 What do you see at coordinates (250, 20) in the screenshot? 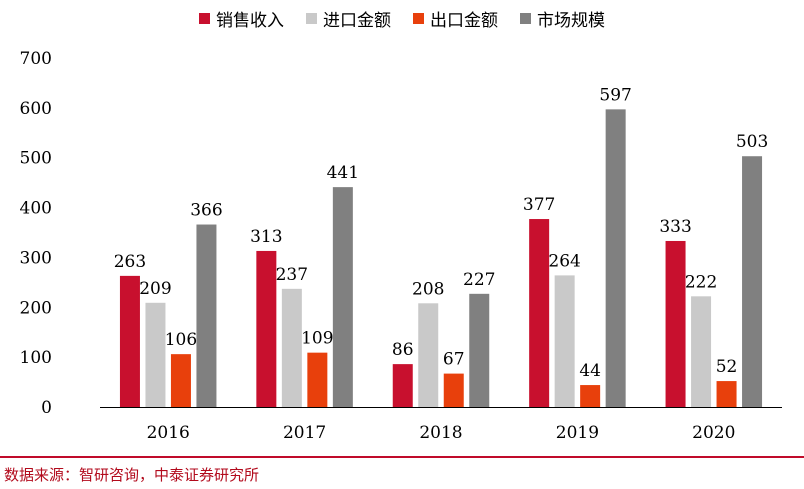
I see `legend-label-sales: 销售收入` at bounding box center [250, 20].